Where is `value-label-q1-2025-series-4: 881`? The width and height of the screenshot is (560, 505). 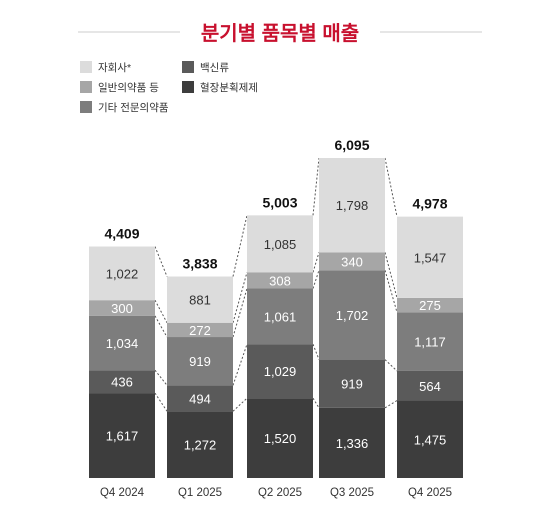
value-label-q1-2025-series-4: 881 is located at coordinates (200, 300).